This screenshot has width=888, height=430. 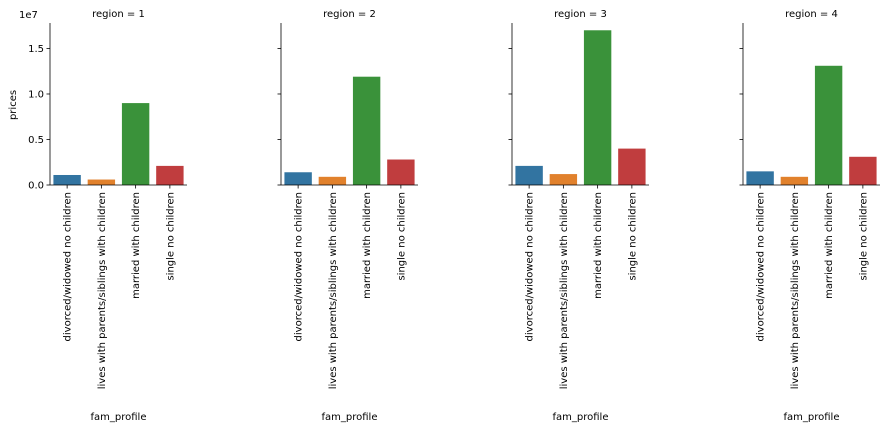 What do you see at coordinates (349, 14) in the screenshot?
I see `panel-title: region = 2` at bounding box center [349, 14].